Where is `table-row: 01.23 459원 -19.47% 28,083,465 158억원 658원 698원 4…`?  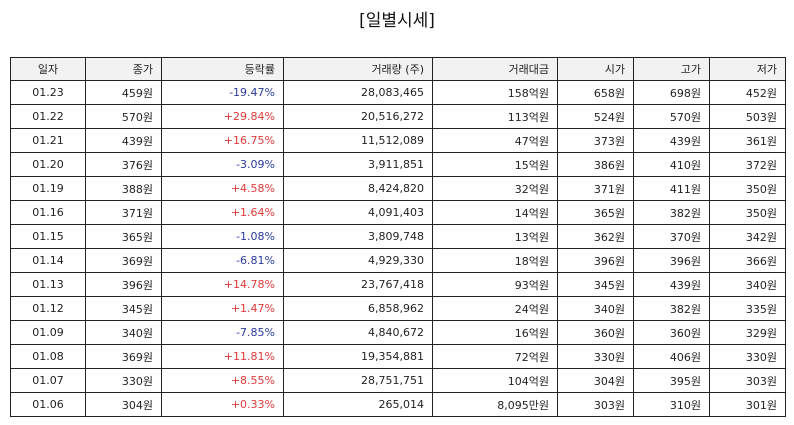 table-row: 01.23 459원 -19.47% 28,083,465 158억원 658원 698원 4… is located at coordinates (398, 92).